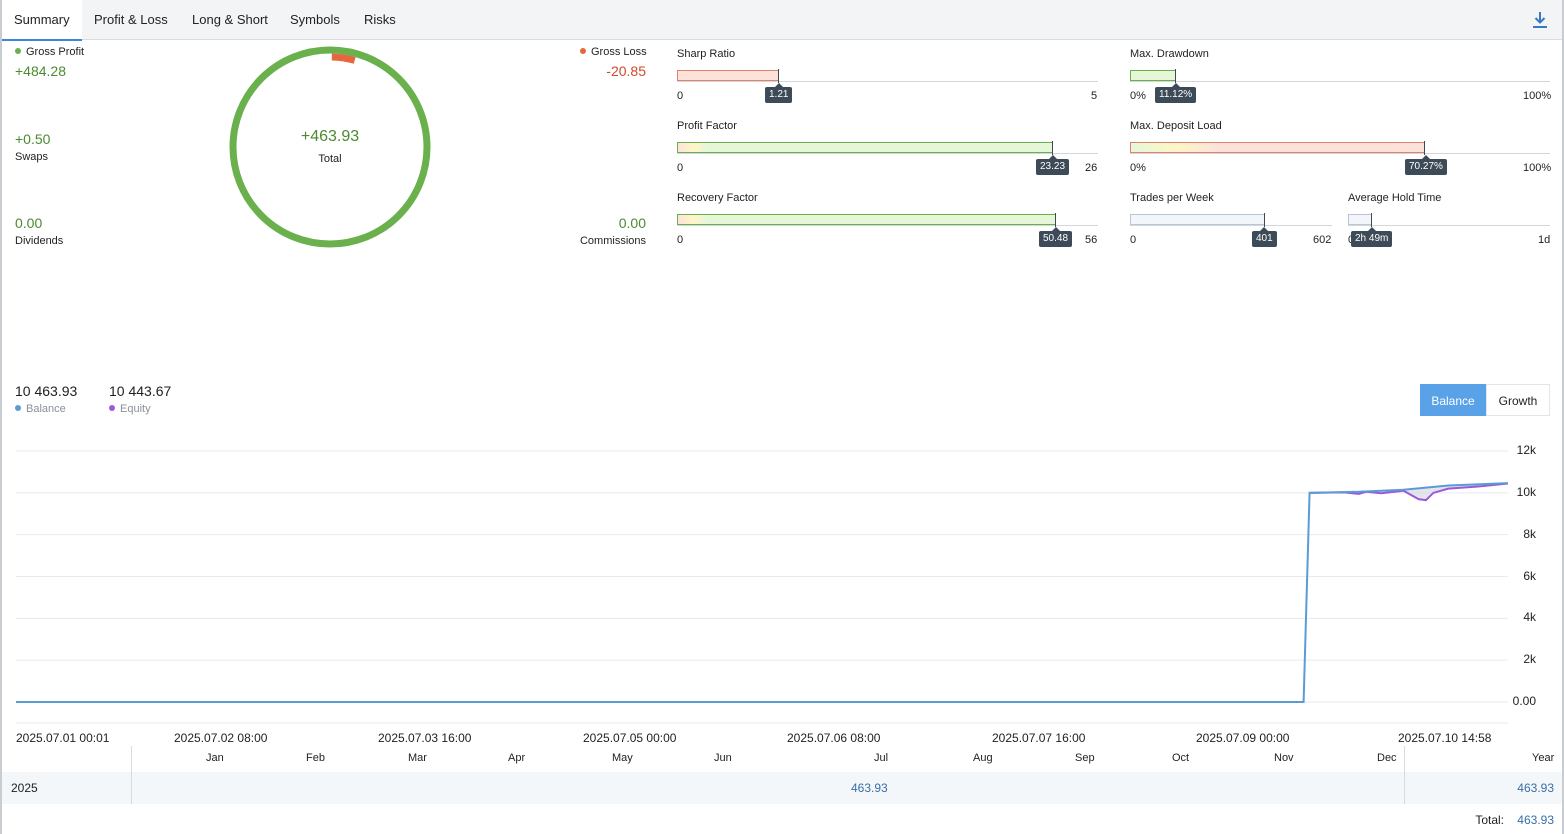 Image resolution: width=1564 pixels, height=834 pixels. What do you see at coordinates (42, 20) in the screenshot?
I see `tab-summary: Summary` at bounding box center [42, 20].